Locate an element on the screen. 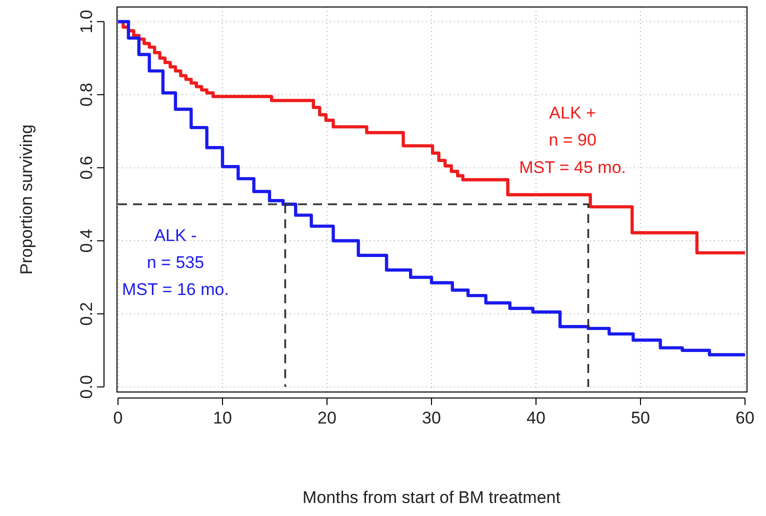 This screenshot has height=516, width=766. y-tick-label: 0.8 is located at coordinates (86, 94).